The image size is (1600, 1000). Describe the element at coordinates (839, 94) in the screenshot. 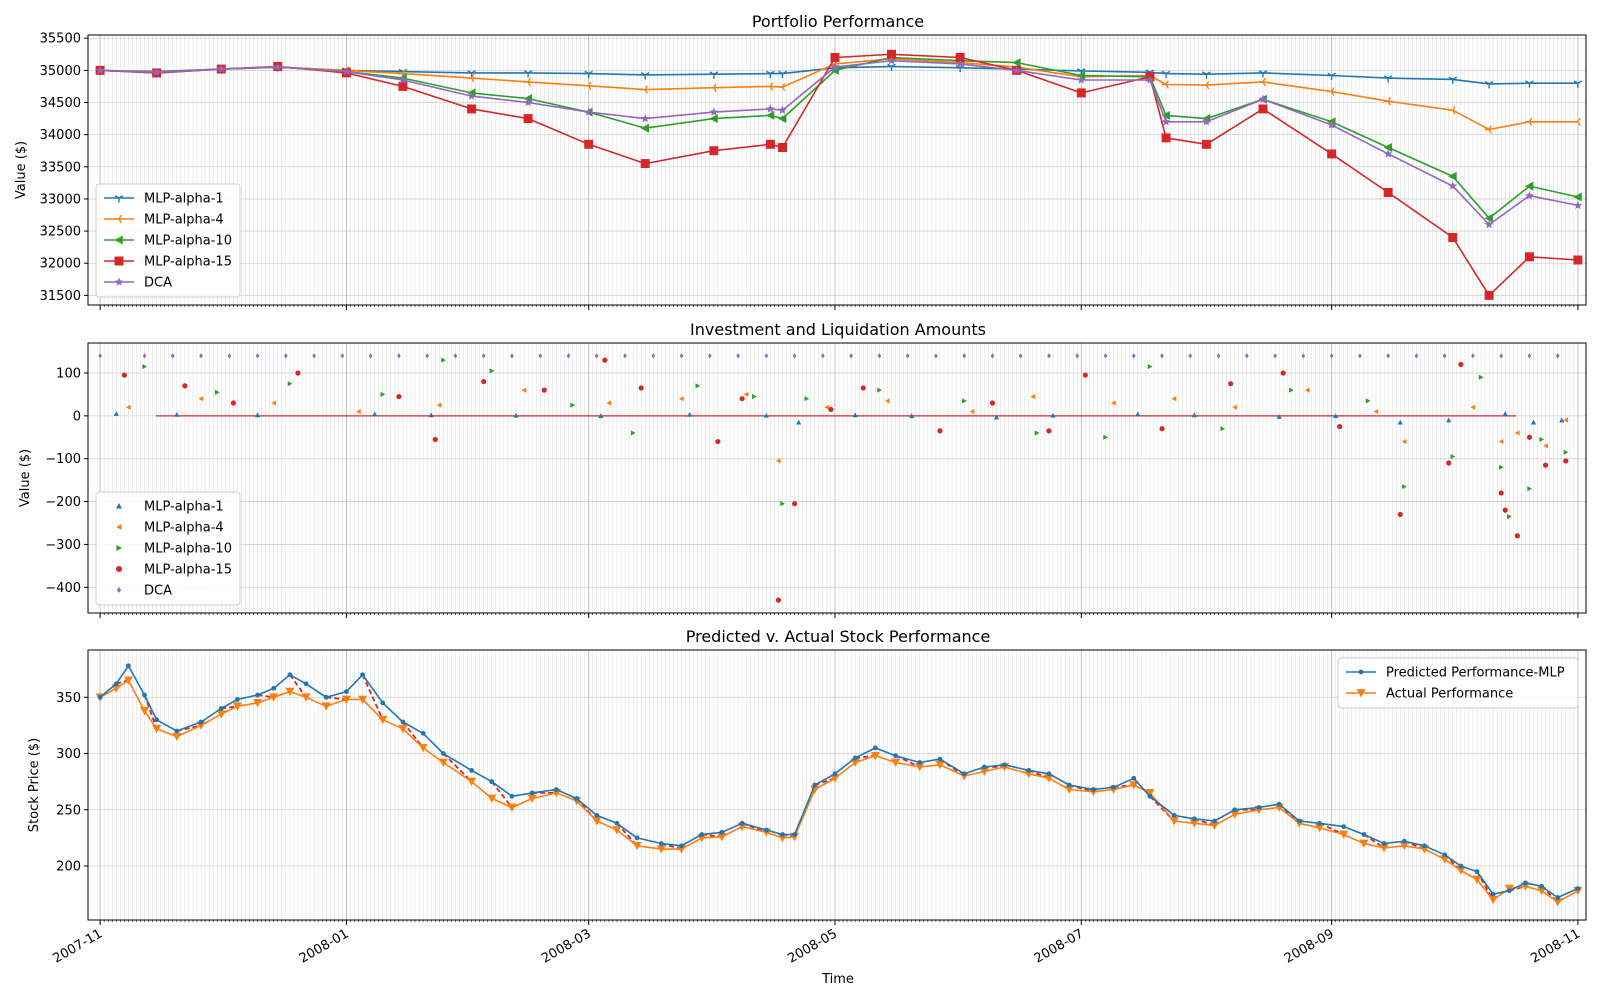

I see `series-line` at that location.